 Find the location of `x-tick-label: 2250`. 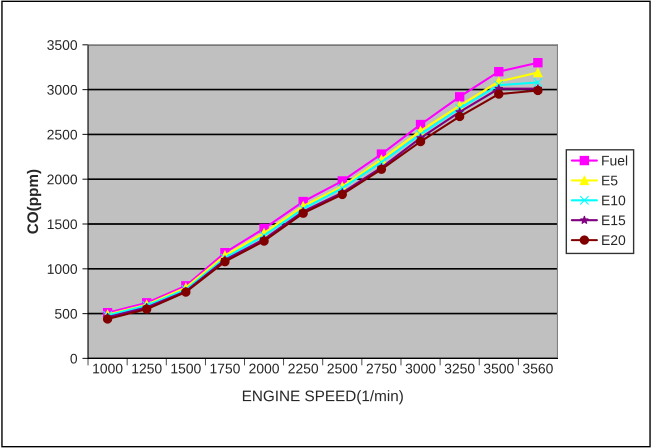

x-tick-label: 2250 is located at coordinates (303, 369).